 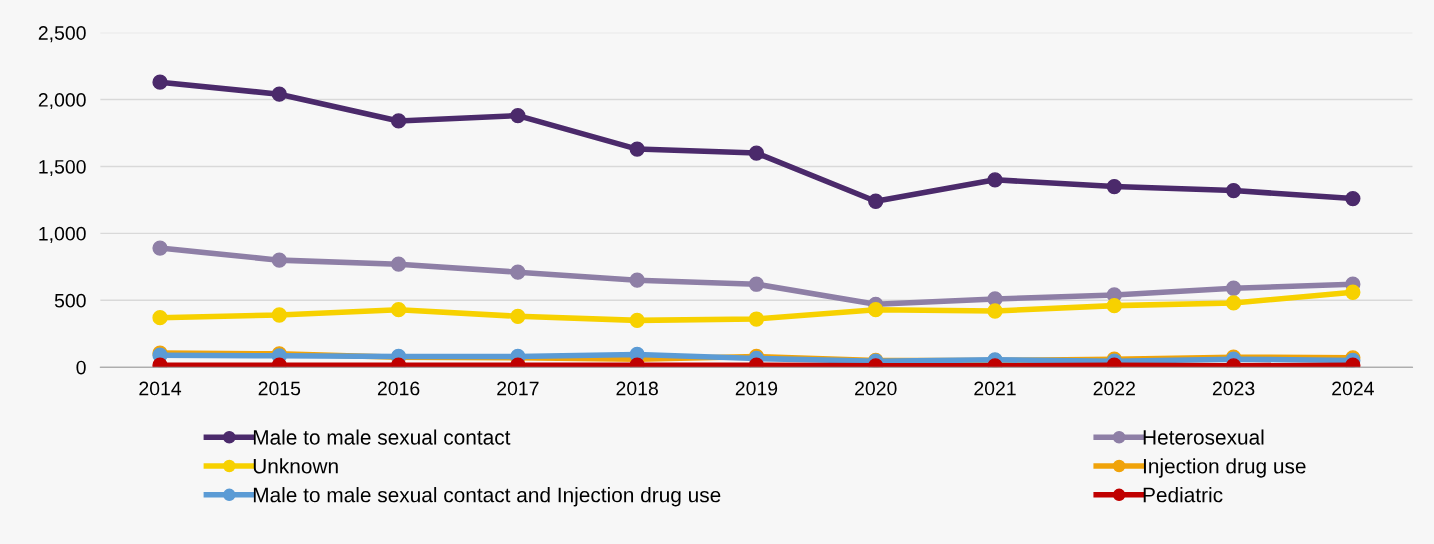 What do you see at coordinates (81, 367) in the screenshot?
I see `y-tick-label: 0` at bounding box center [81, 367].